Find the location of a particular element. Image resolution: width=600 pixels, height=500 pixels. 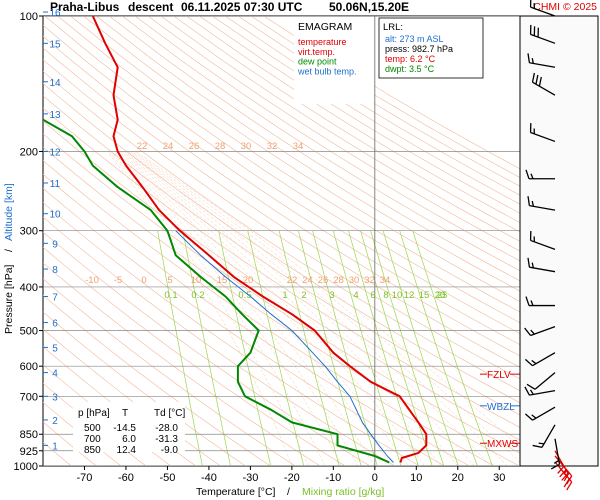

lrl-alt: alt: 273 m ASL is located at coordinates (414, 39).